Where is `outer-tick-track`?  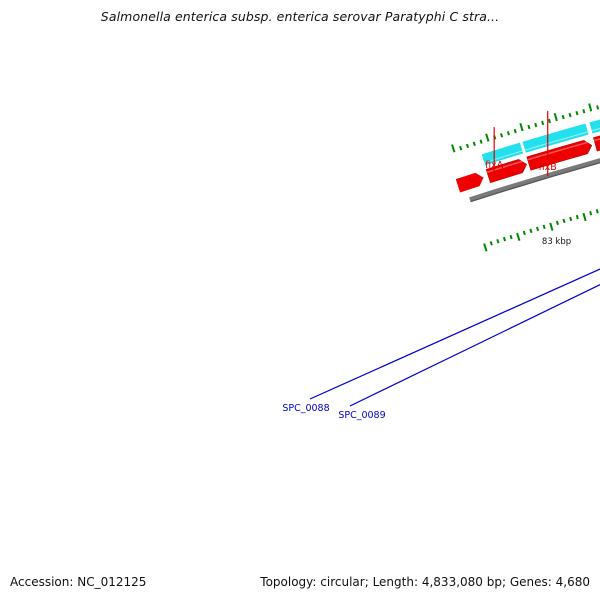
outer-tick-track is located at coordinates (525, 128).